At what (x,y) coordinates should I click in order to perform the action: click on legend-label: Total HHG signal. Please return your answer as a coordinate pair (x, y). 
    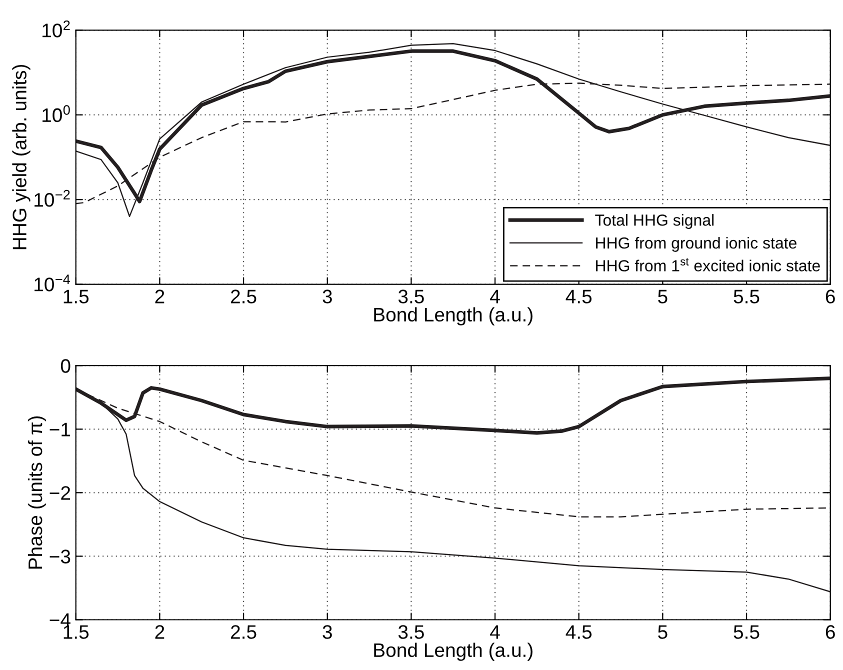
    Looking at the image, I should click on (654, 221).